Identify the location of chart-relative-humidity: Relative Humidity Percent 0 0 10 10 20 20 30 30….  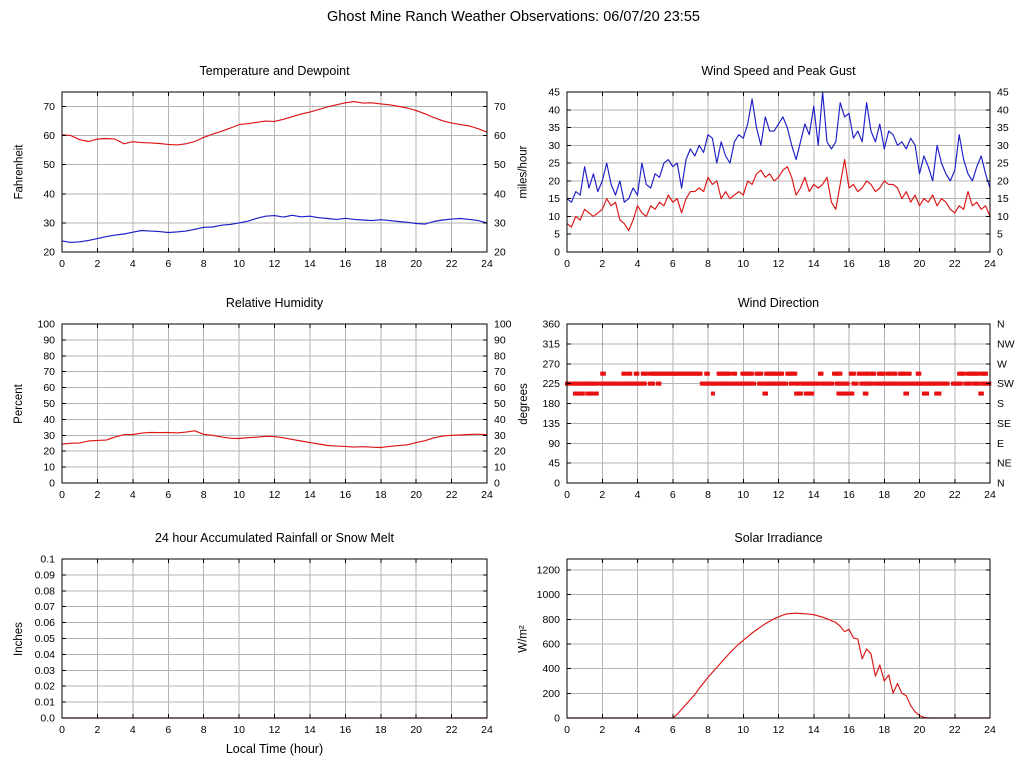
(262, 398).